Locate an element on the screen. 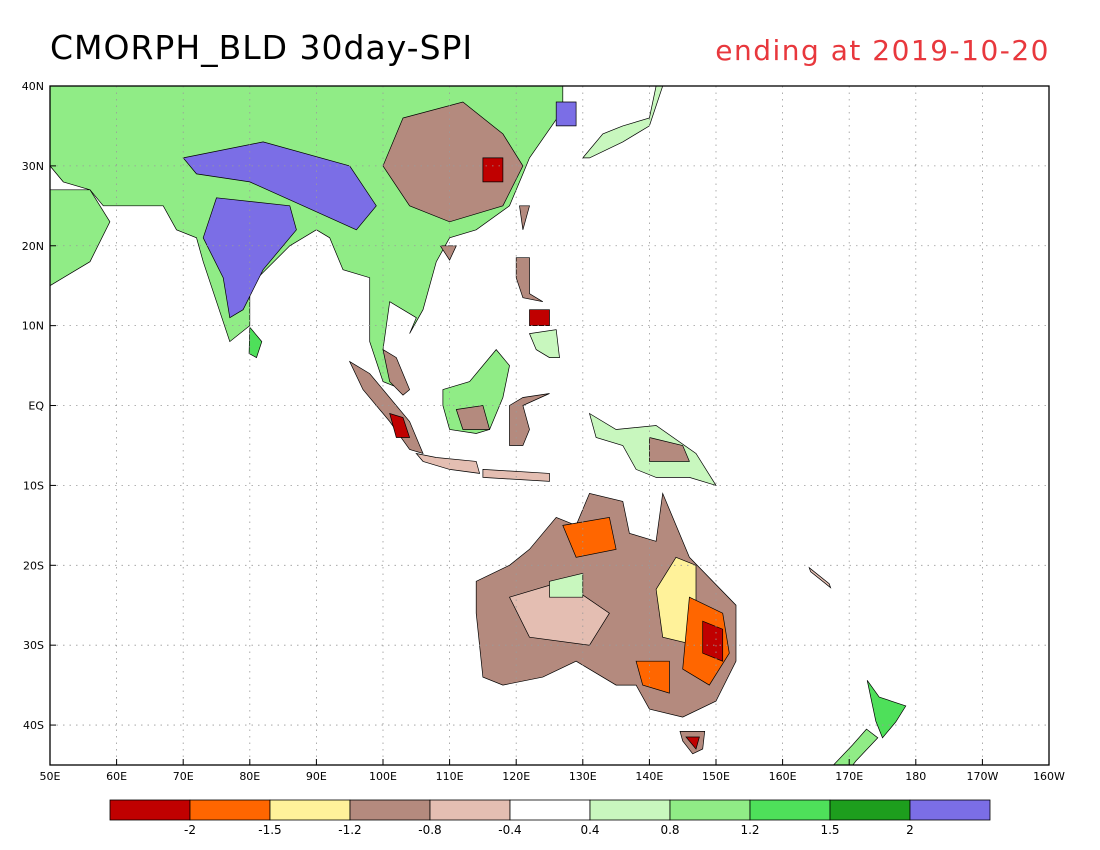 The height and width of the screenshot is (850, 1100). colorbar-label: -0.8 is located at coordinates (429, 830).